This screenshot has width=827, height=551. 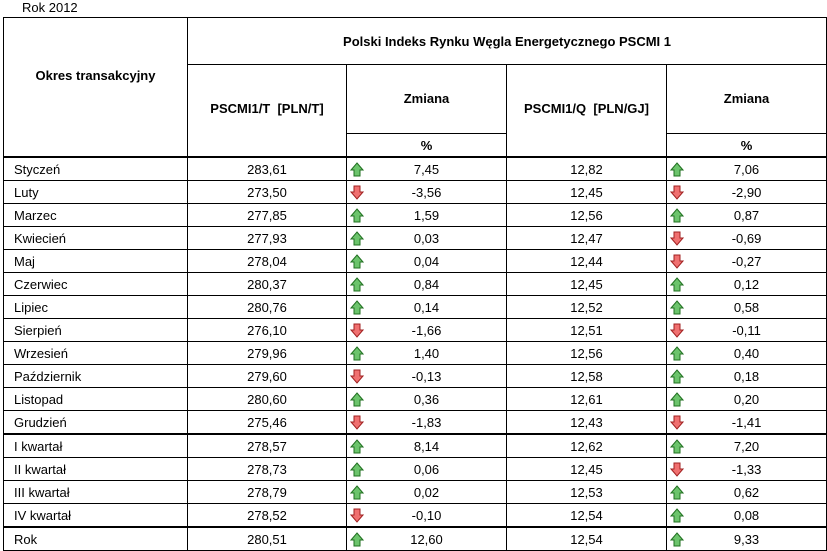 I want to click on q-value: 12,62, so click(x=586, y=446).